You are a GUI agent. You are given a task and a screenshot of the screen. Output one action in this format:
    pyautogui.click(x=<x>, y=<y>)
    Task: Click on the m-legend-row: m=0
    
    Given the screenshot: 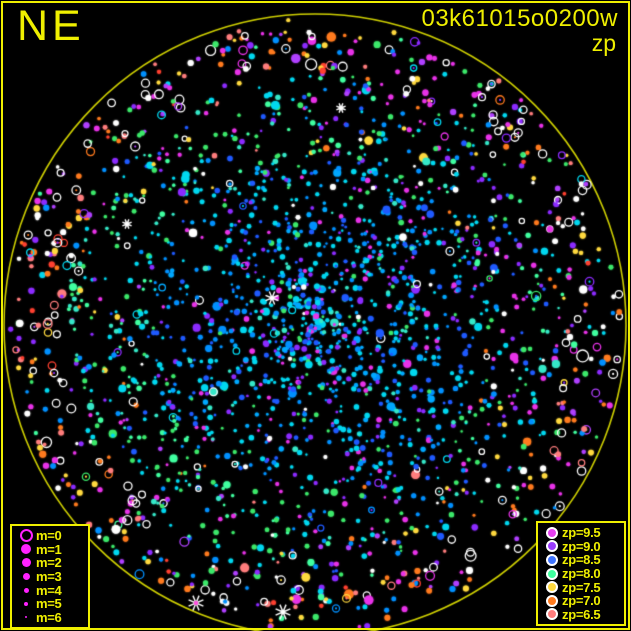 What is the action you would take?
    pyautogui.click(x=49, y=536)
    